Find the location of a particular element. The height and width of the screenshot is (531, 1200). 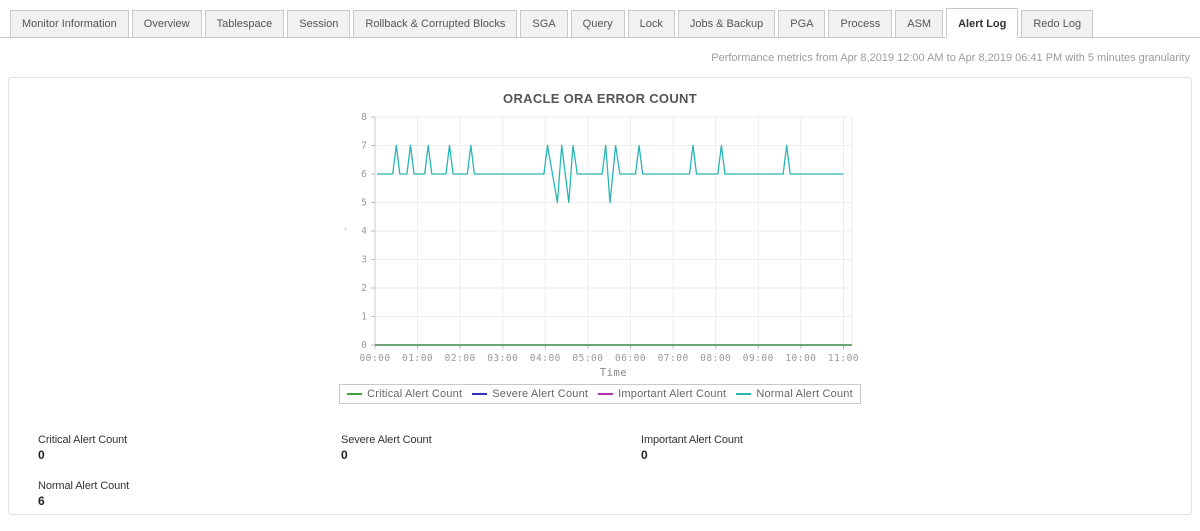

tab-session: Session is located at coordinates (319, 24).